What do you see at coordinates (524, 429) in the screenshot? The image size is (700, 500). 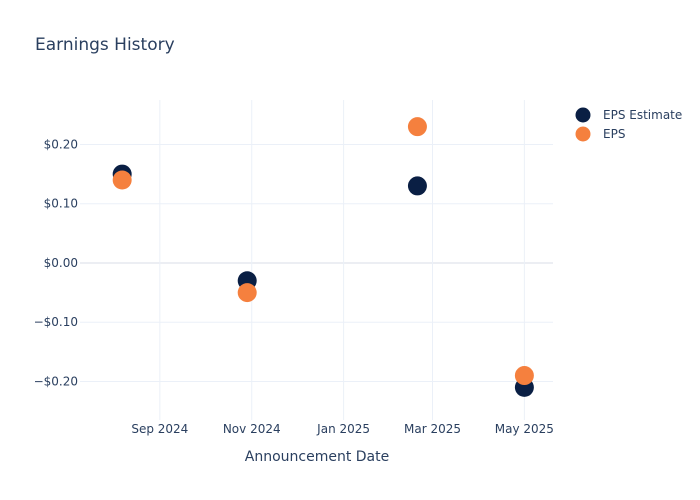 I see `x-tick-label: May 2025` at bounding box center [524, 429].